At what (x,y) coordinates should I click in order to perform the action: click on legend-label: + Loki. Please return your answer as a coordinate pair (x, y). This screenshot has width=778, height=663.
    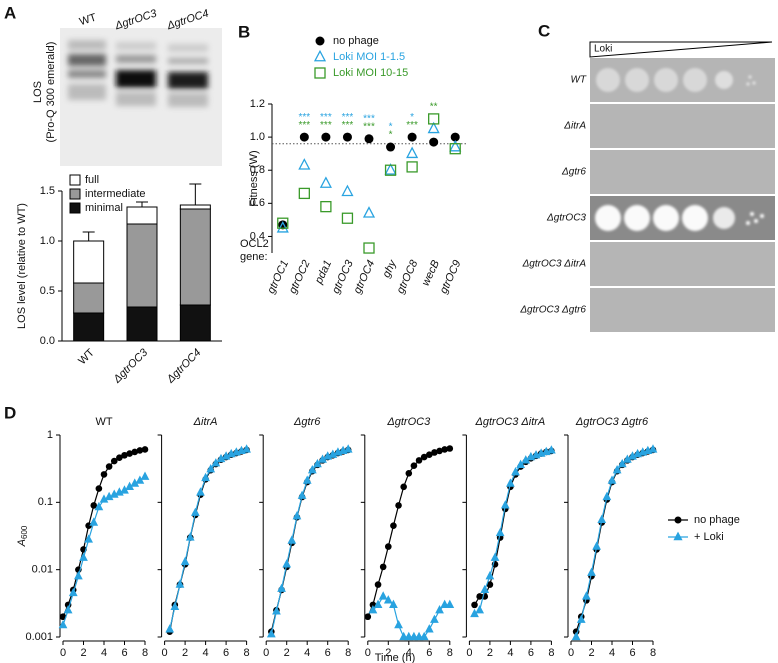
    Looking at the image, I should click on (709, 537).